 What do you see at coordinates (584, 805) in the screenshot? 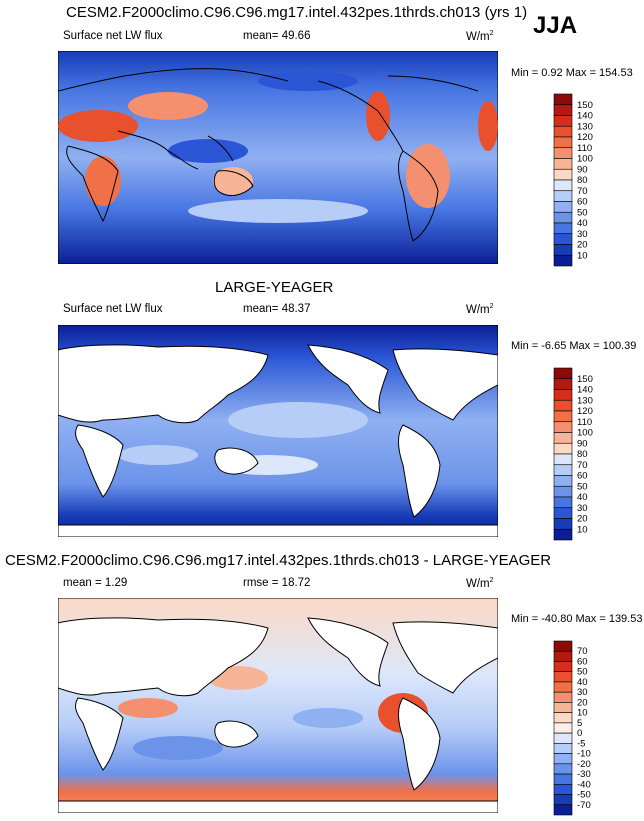
I see `panel3-colorbar-label-15: -70` at bounding box center [584, 805].